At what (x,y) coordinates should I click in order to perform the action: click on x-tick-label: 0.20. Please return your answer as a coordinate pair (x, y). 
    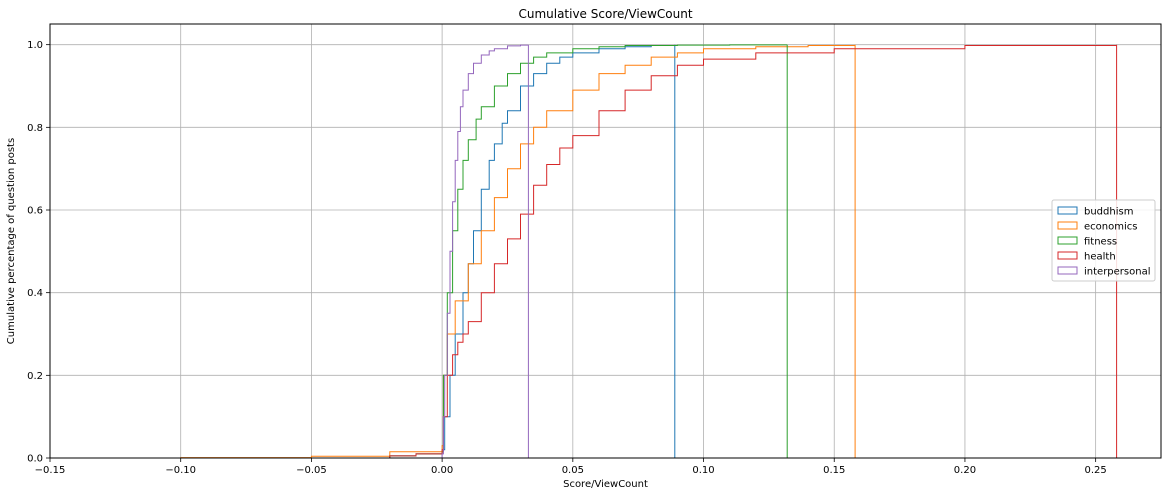
    Looking at the image, I should click on (965, 470).